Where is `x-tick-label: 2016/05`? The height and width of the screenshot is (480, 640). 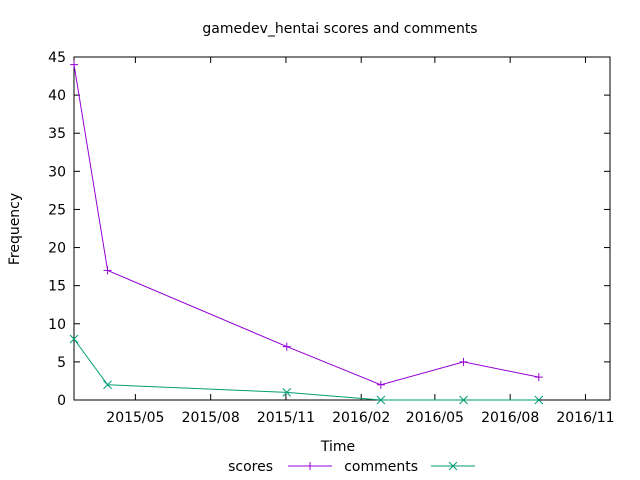
x-tick-label: 2016/05 is located at coordinates (435, 418).